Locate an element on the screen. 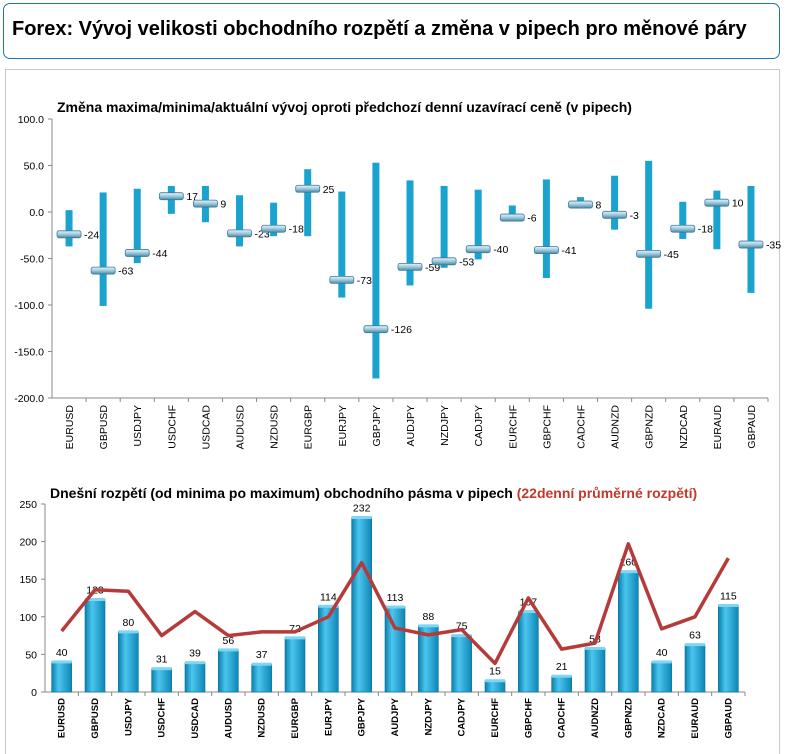  chart1-category-label: AUDNZD is located at coordinates (616, 427).